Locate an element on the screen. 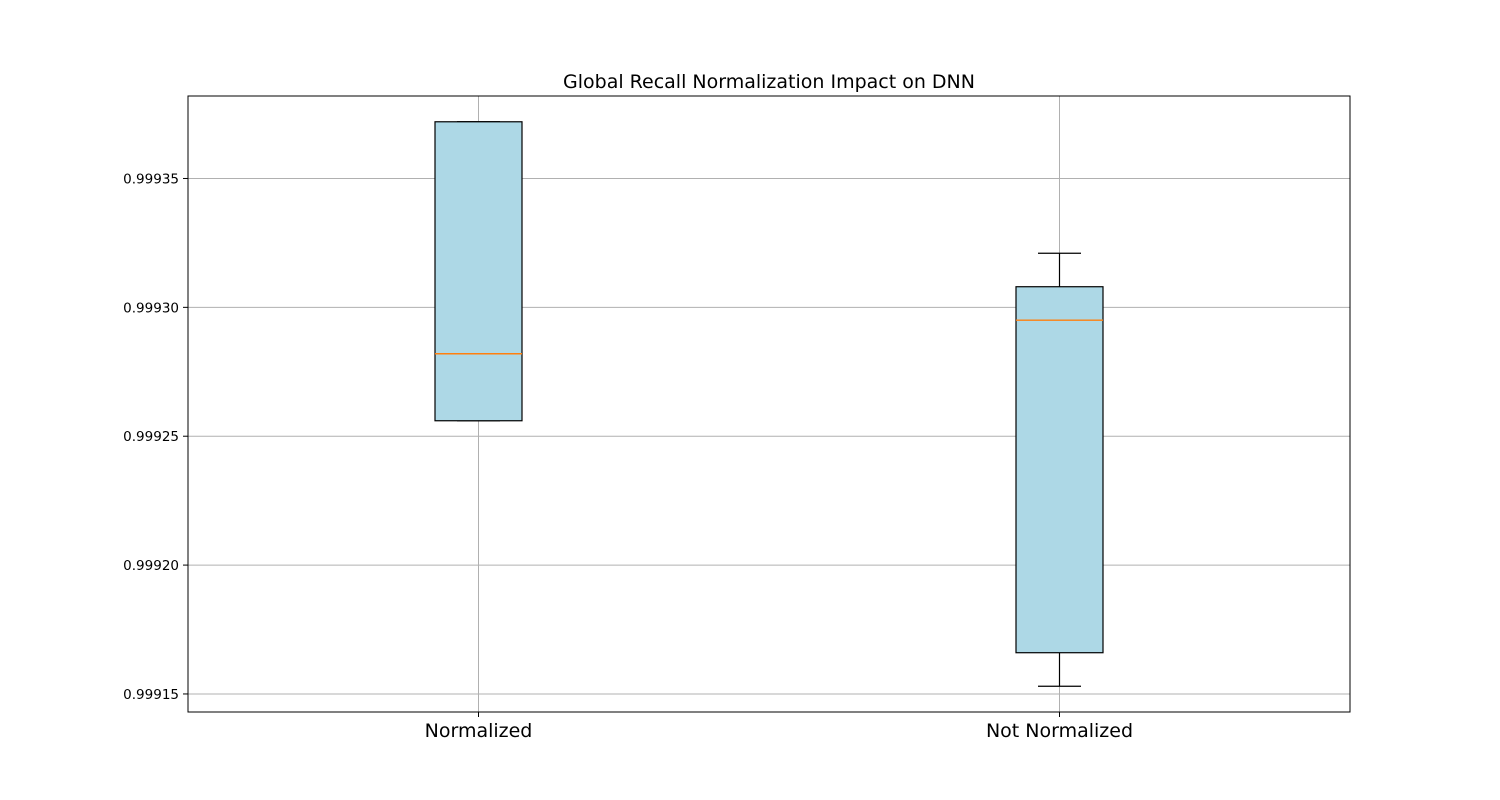 Image resolution: width=1500 pixels, height=800 pixels. y-tick-label: 0.99925 is located at coordinates (151, 437).